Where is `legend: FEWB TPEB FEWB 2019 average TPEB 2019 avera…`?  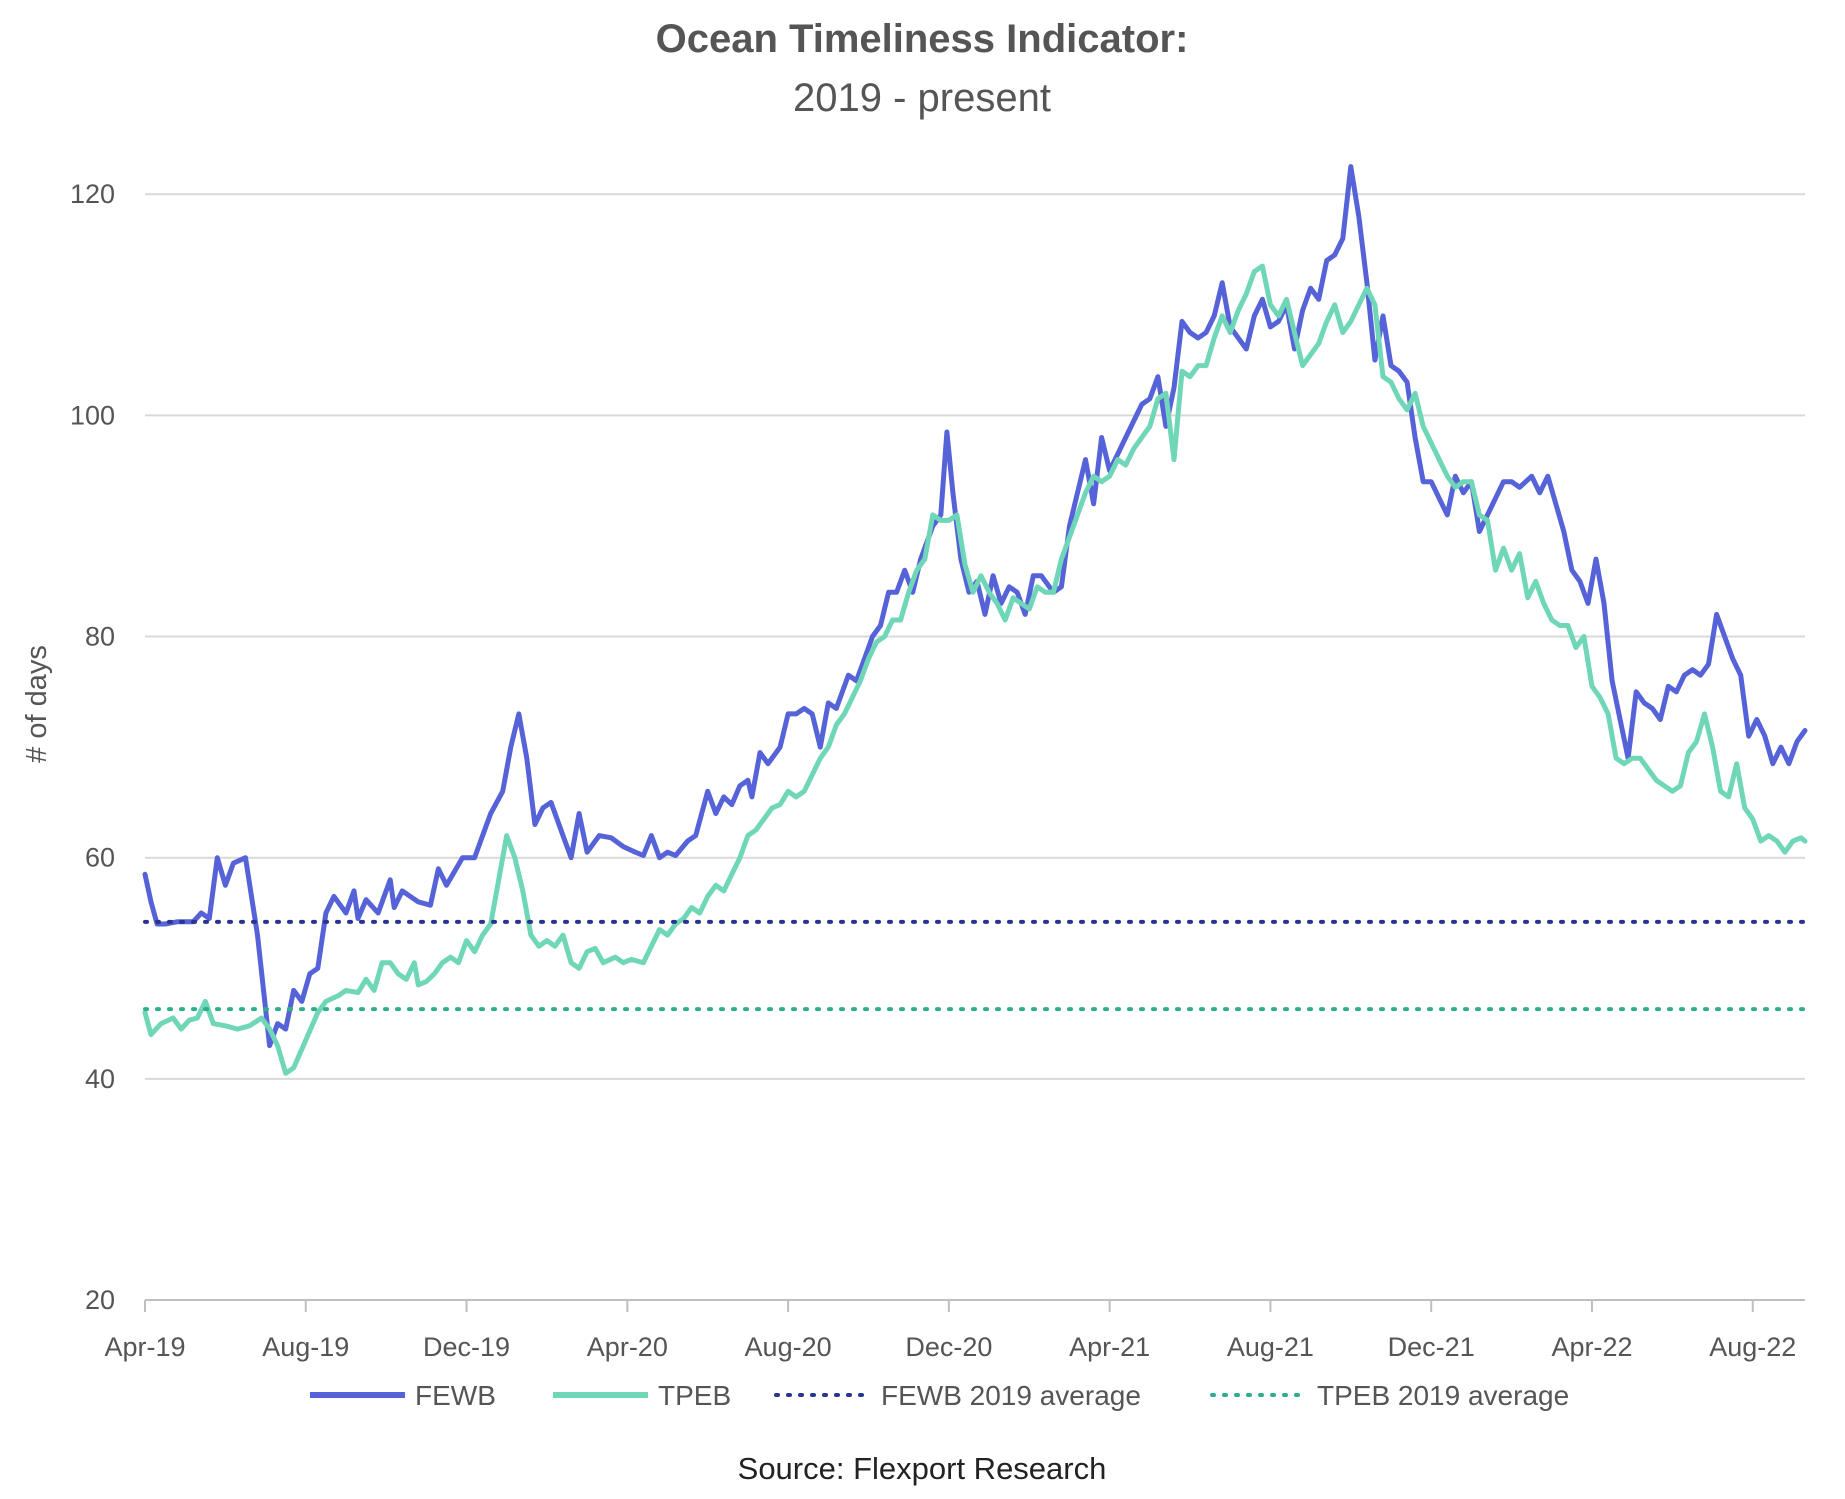
legend: FEWB TPEB FEWB 2019 average TPEB 2019 avera… is located at coordinates (939, 1395).